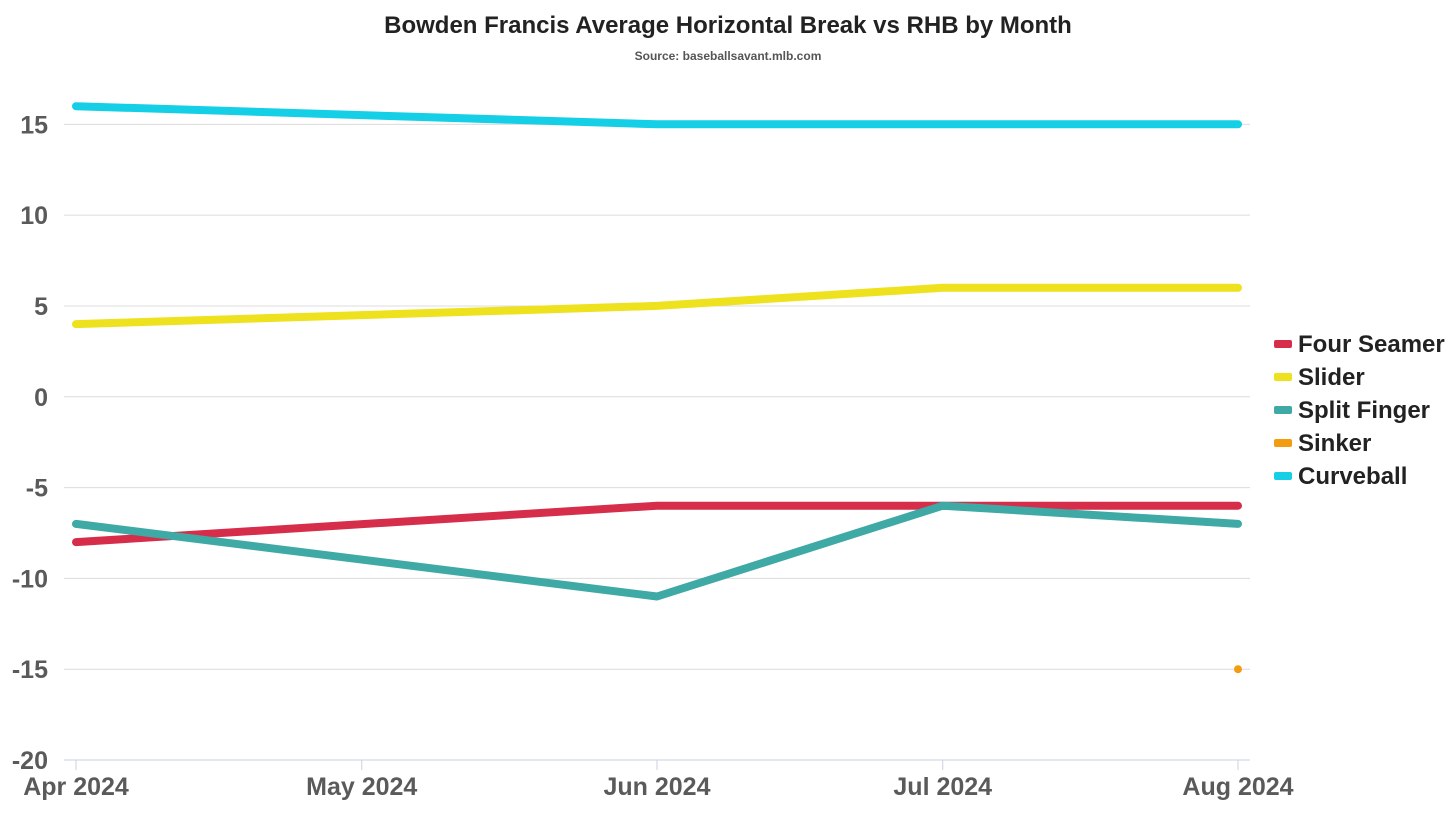  I want to click on legend-label: Curveball, so click(1352, 476).